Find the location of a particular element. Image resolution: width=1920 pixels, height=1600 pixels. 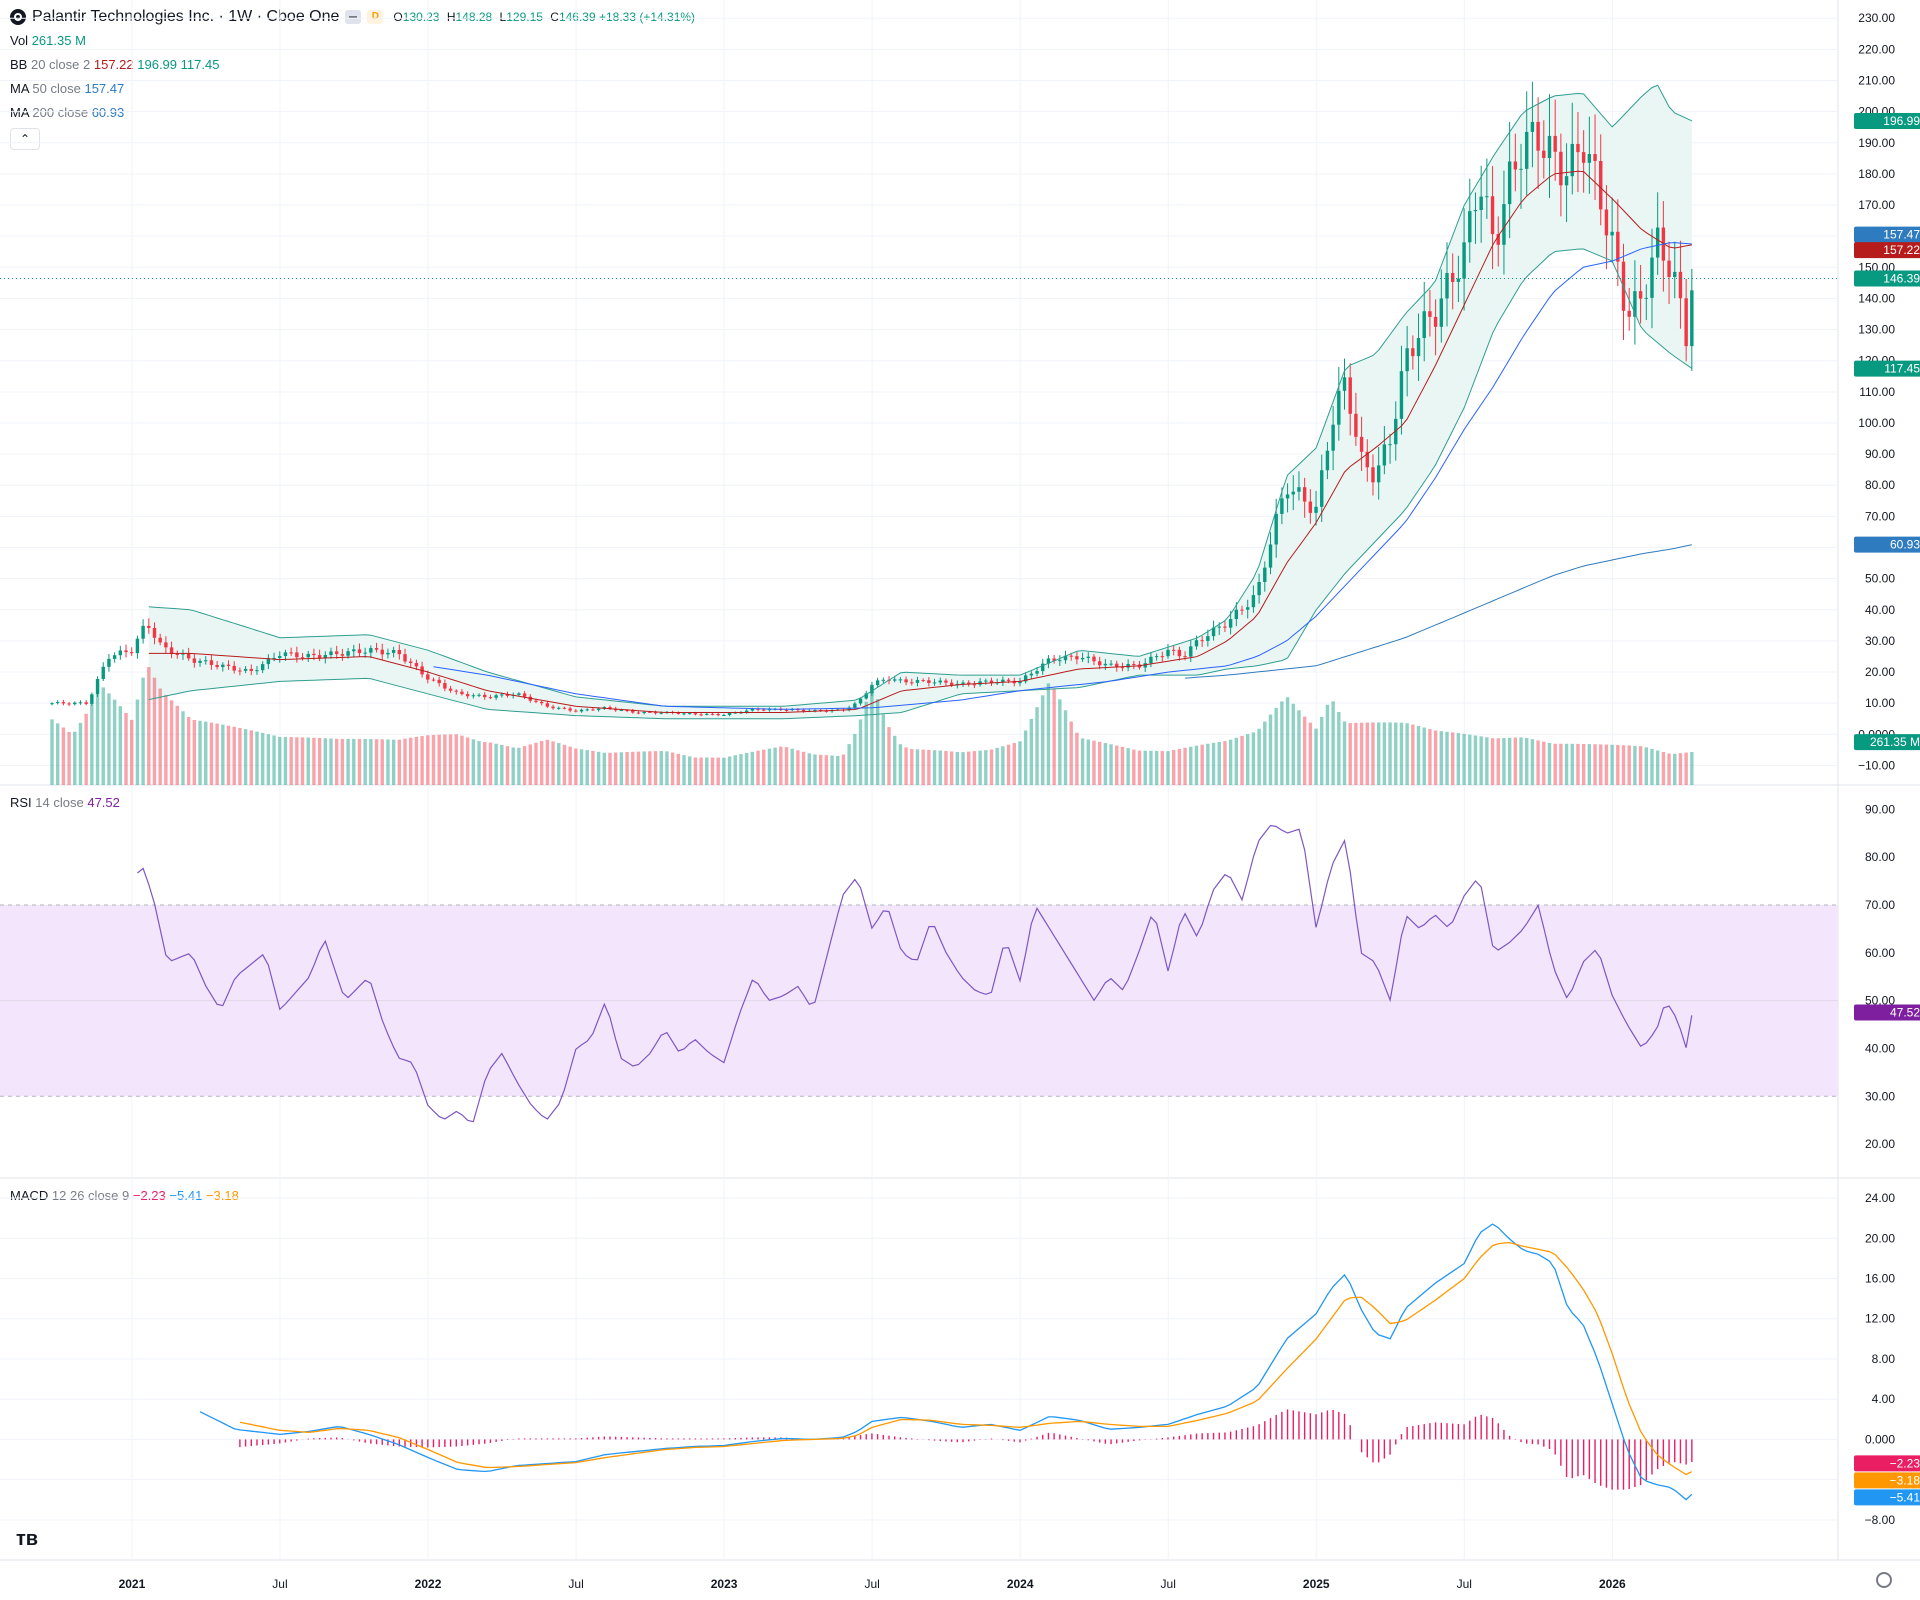

ma50-legend: MA 50 close 157.47 is located at coordinates (67, 88).